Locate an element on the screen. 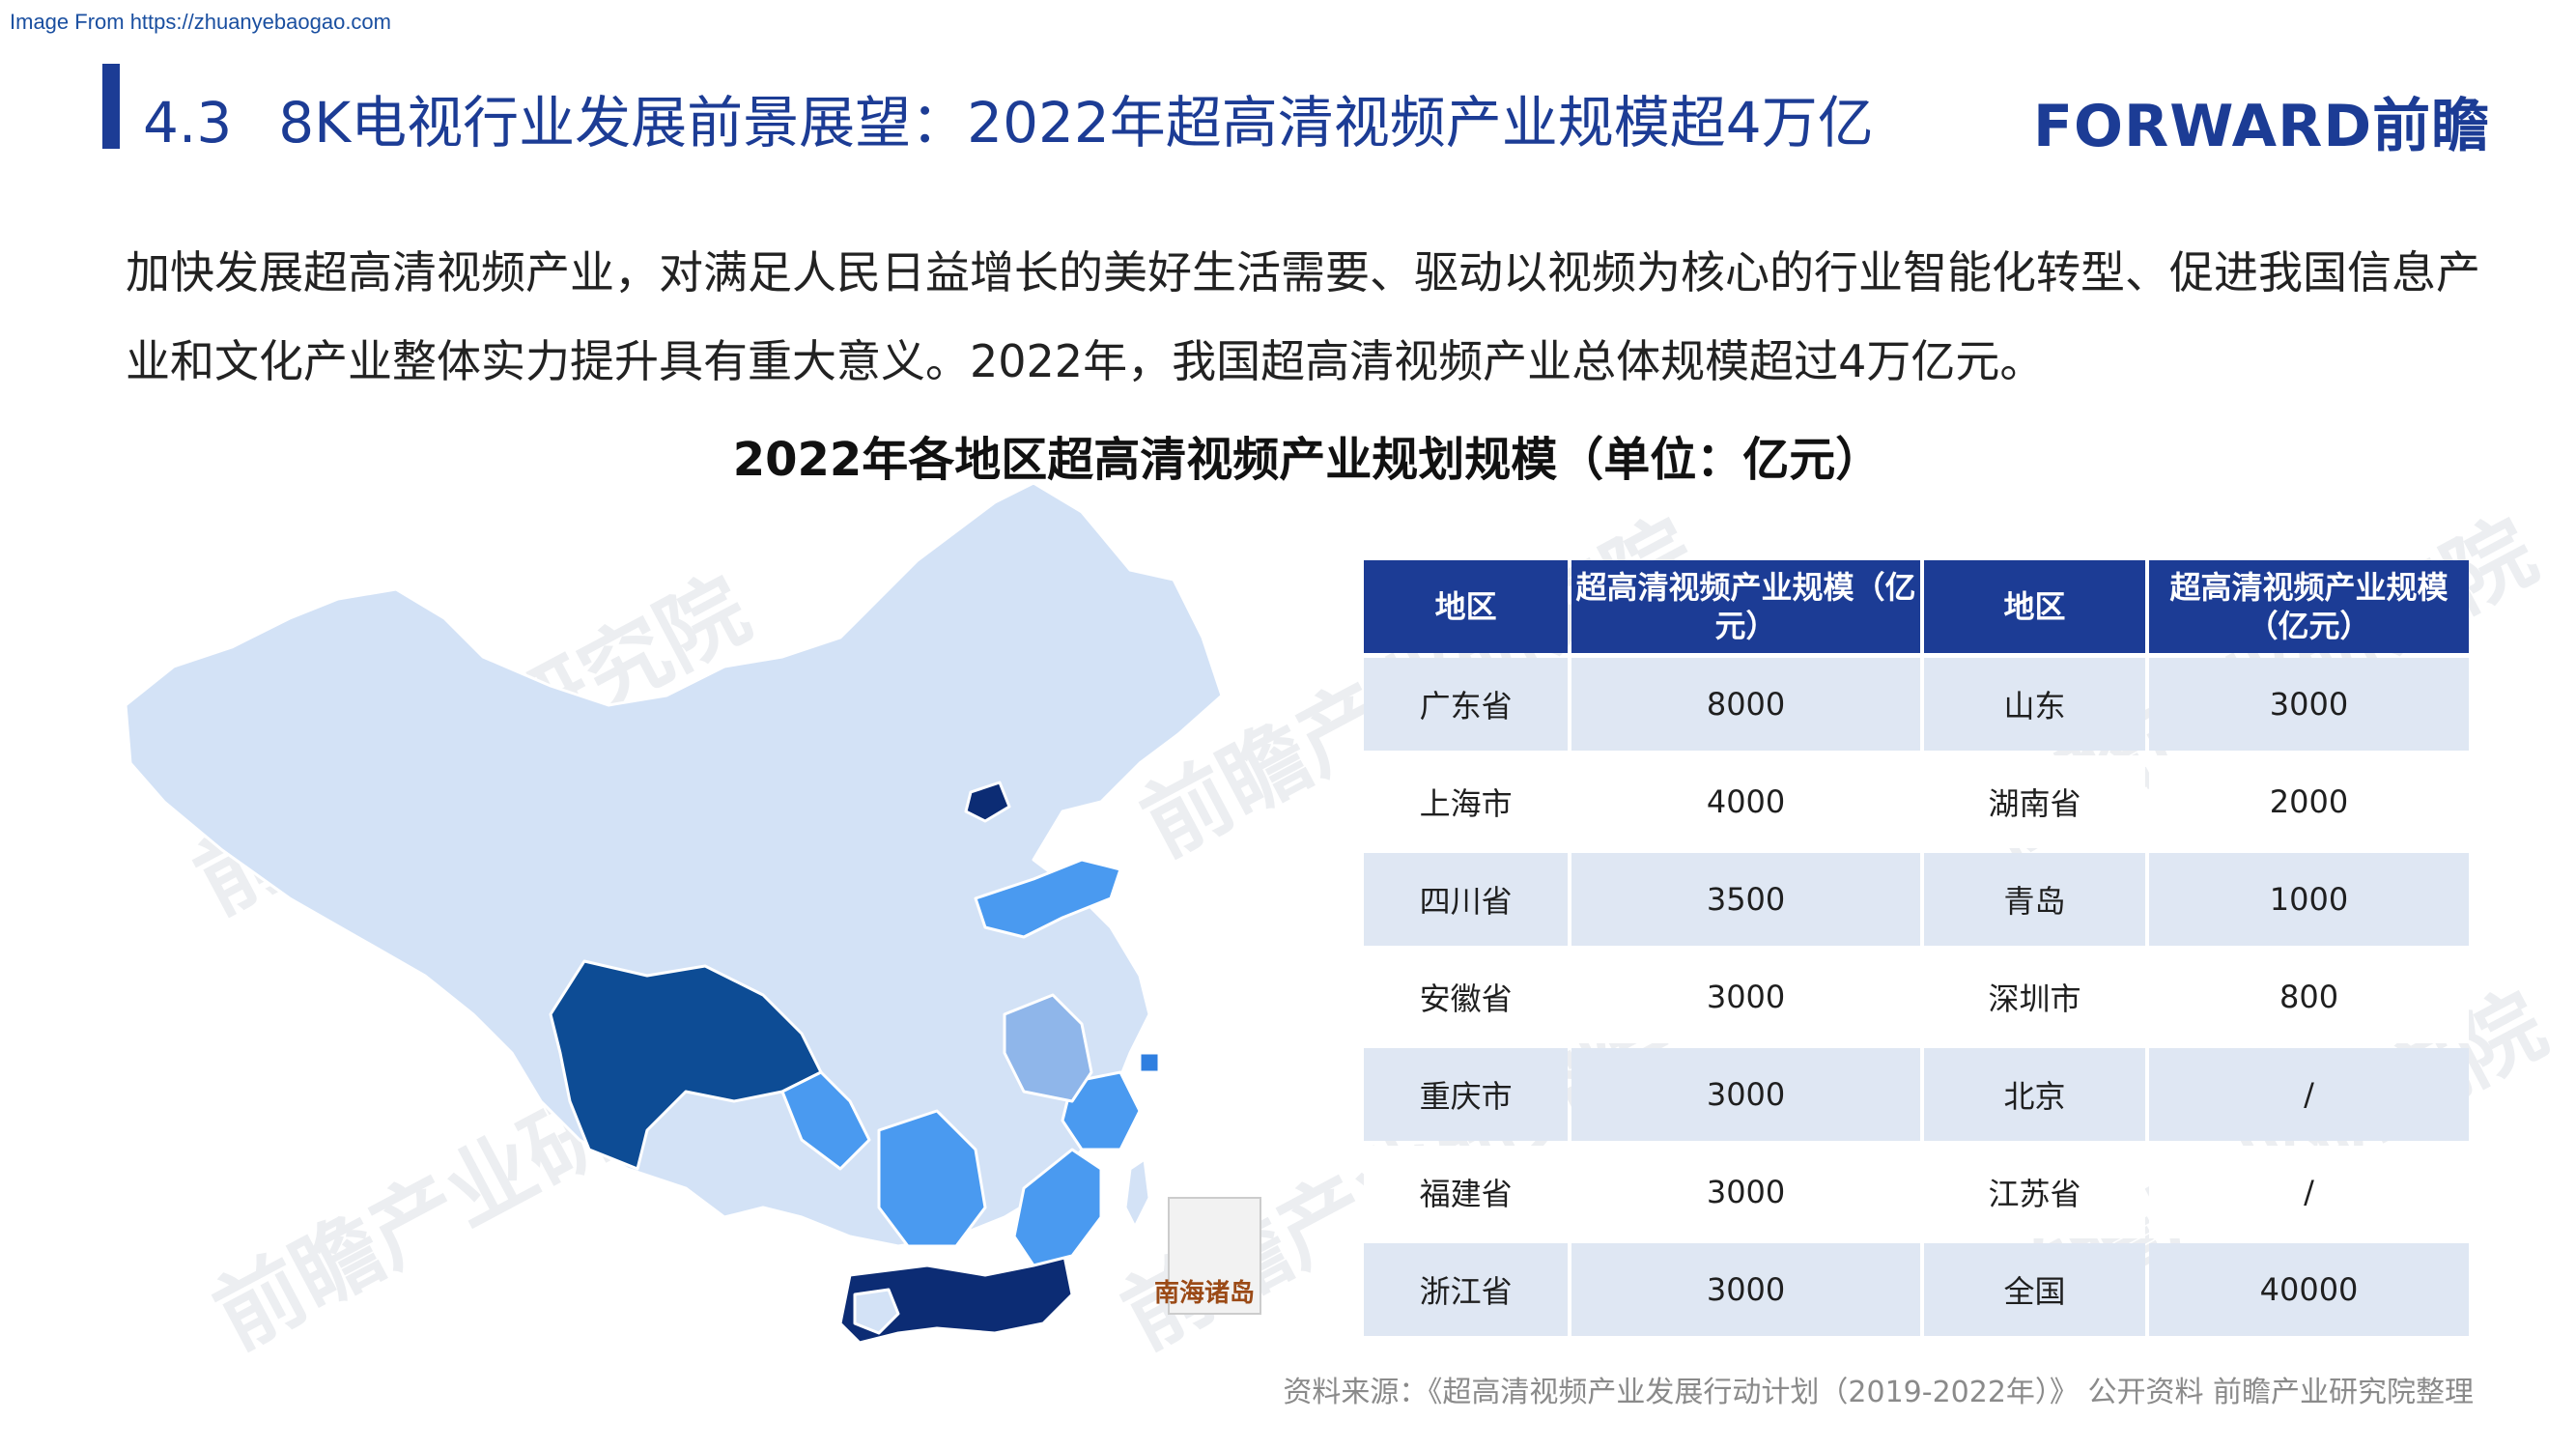 The image size is (2576, 1449). source-link: Image From https://zhuanyebaogao.com is located at coordinates (200, 22).